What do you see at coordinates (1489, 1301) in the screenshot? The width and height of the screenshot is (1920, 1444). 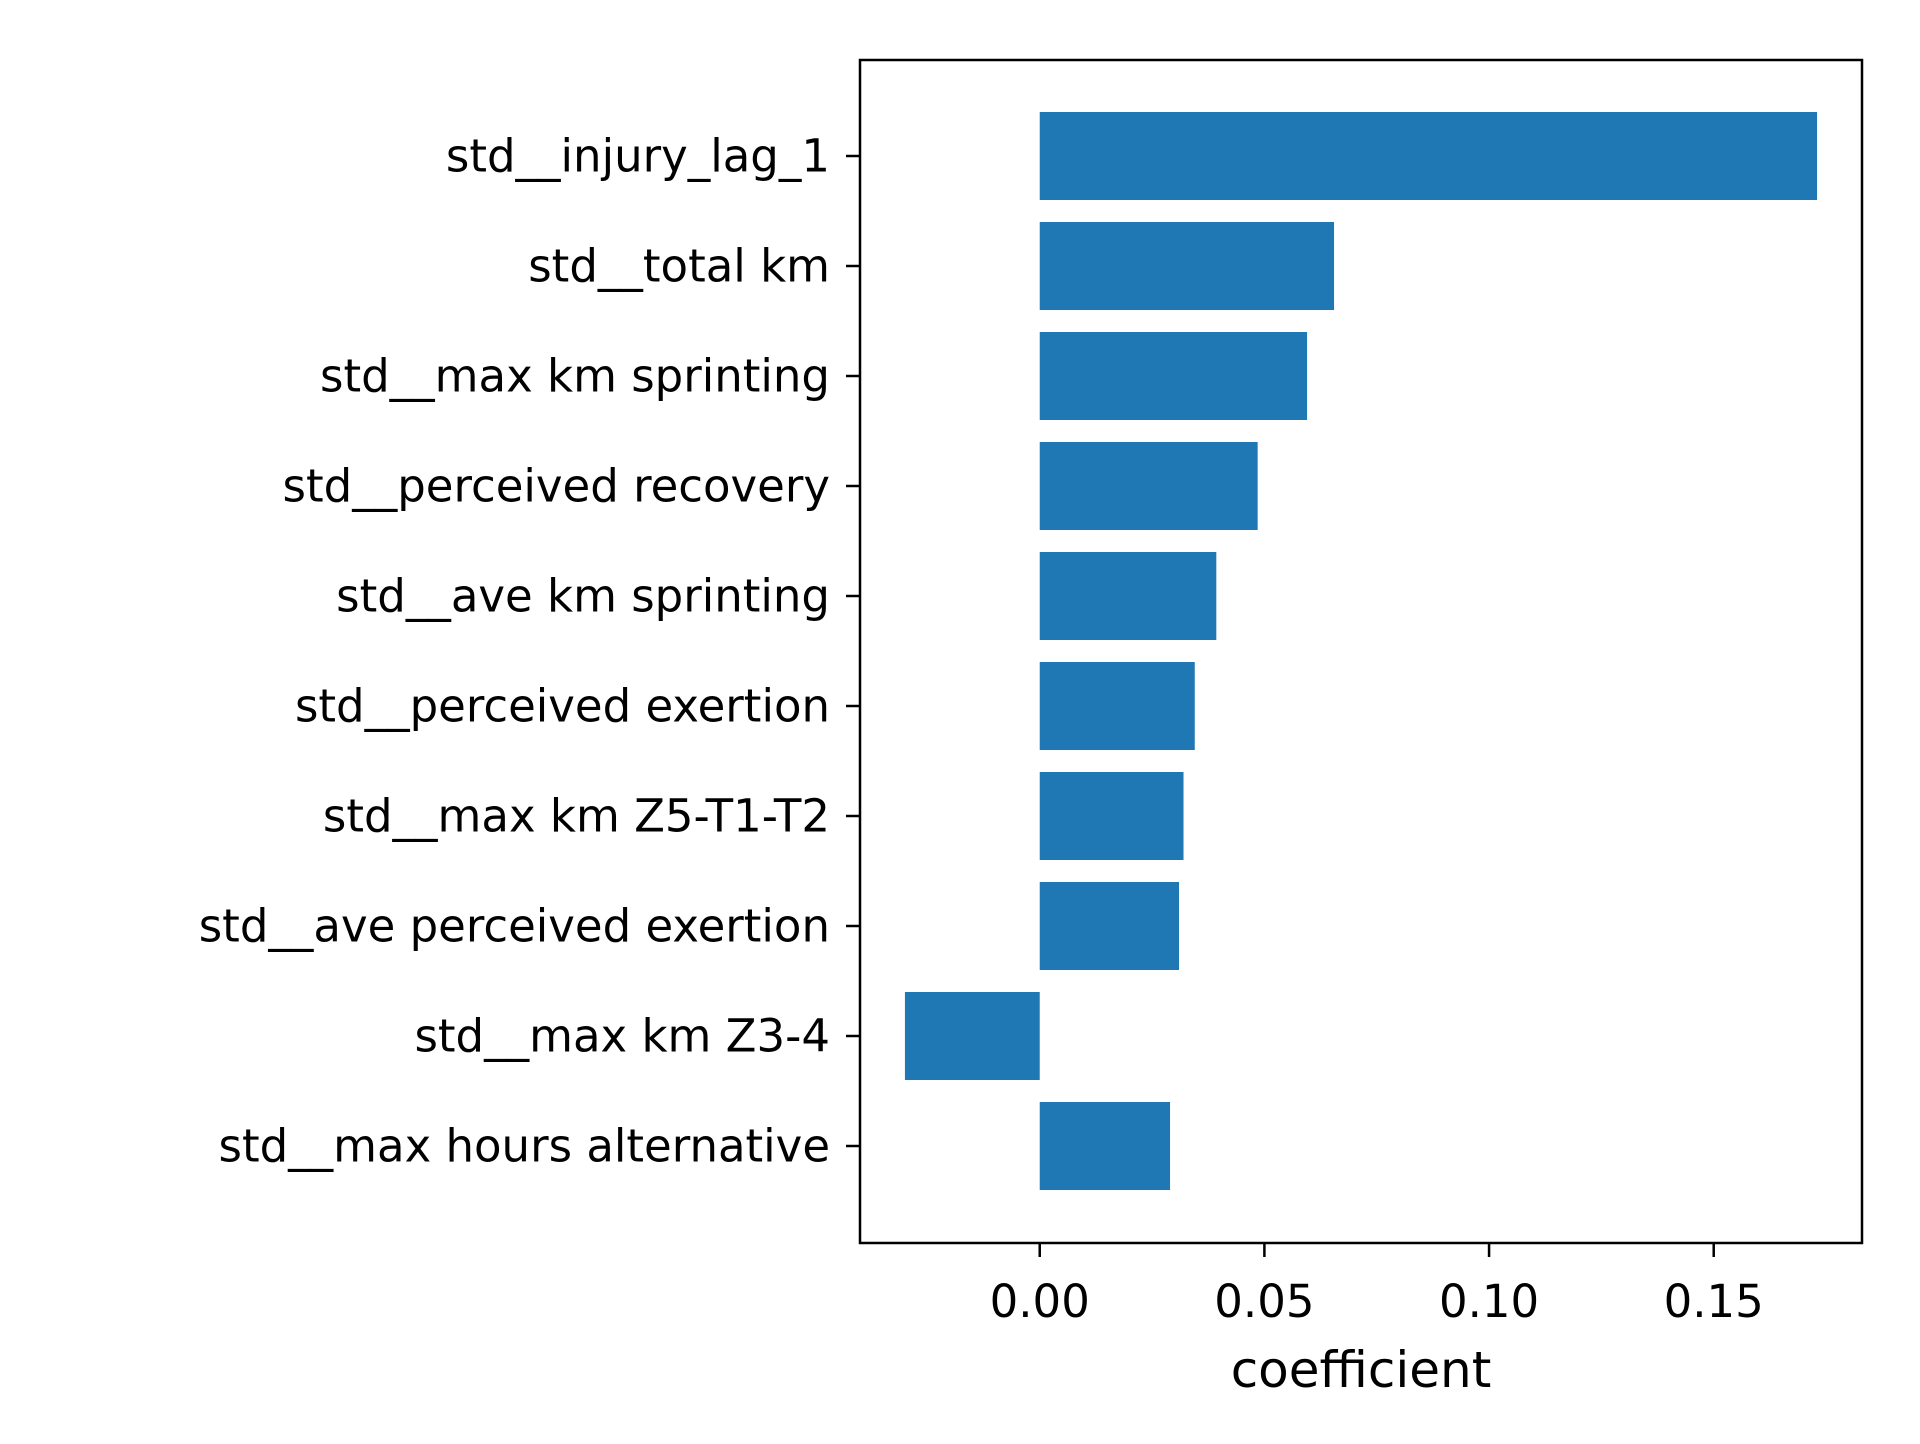 I see `x-tick-label: 0.10` at bounding box center [1489, 1301].